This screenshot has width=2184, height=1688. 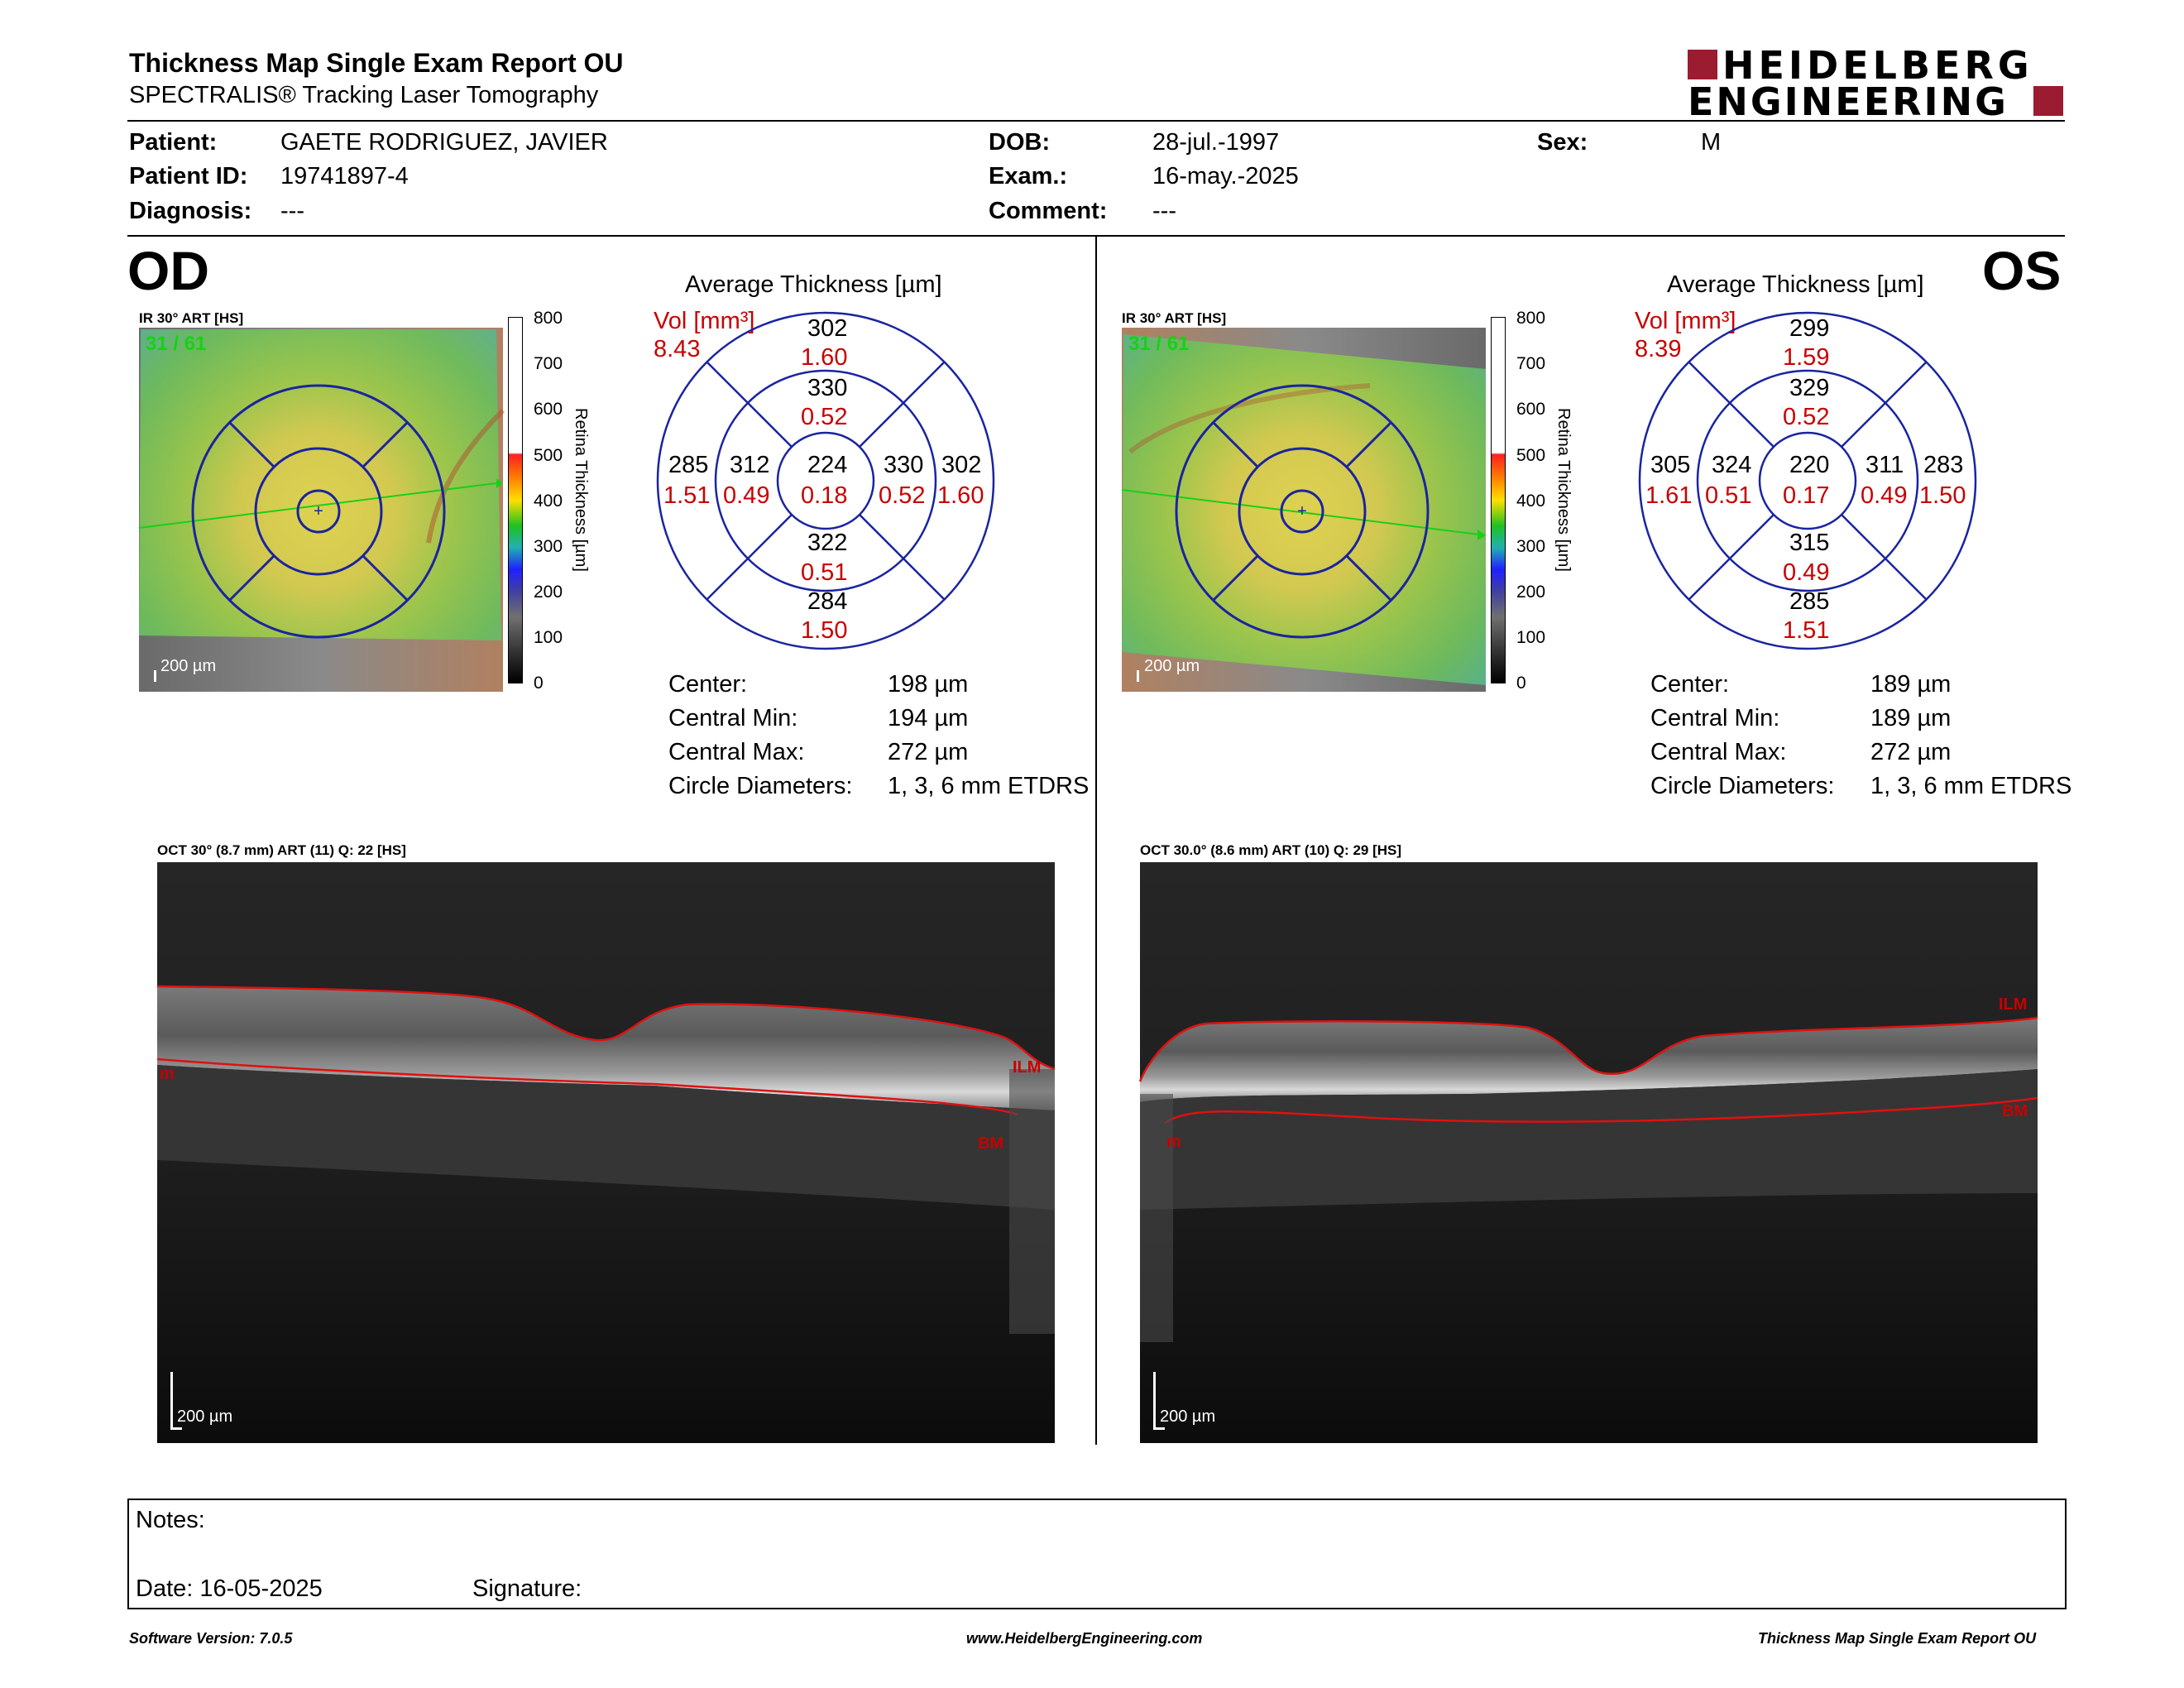 I want to click on os-outer-top-v: 1.59, so click(x=1806, y=357).